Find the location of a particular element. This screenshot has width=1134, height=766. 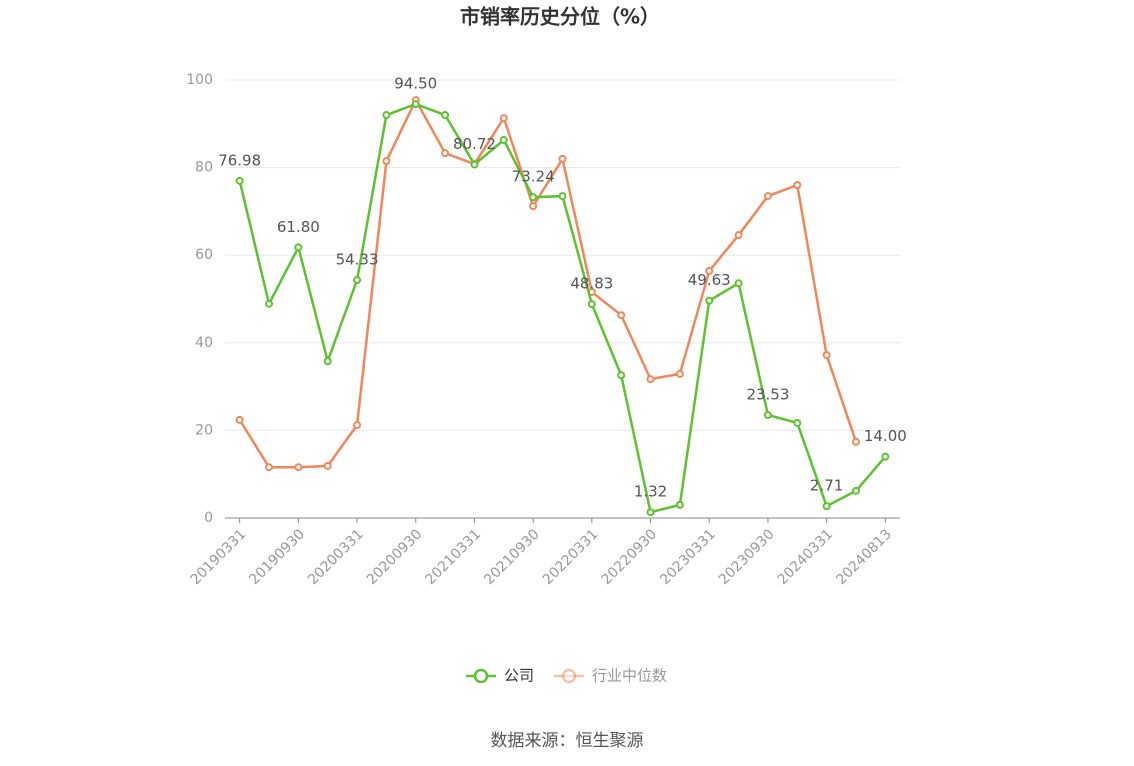

y-tick-label: 80 is located at coordinates (204, 168).